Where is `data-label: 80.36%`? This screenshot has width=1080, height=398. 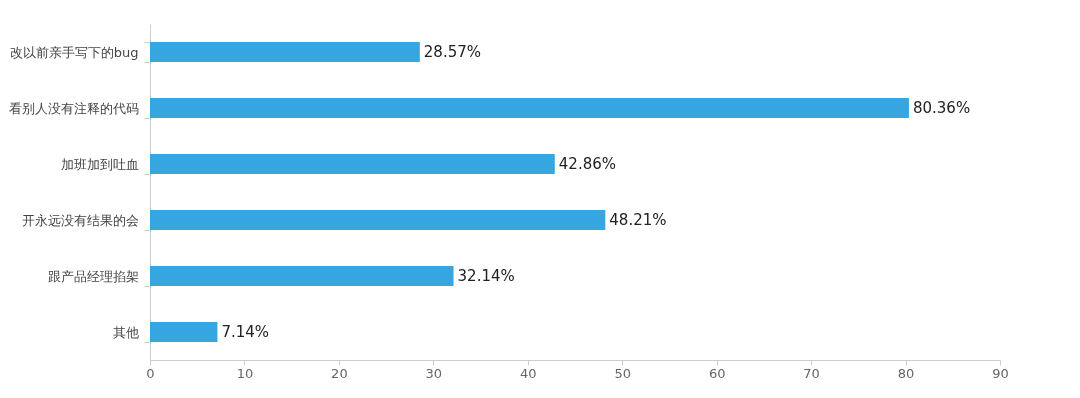 data-label: 80.36% is located at coordinates (941, 108).